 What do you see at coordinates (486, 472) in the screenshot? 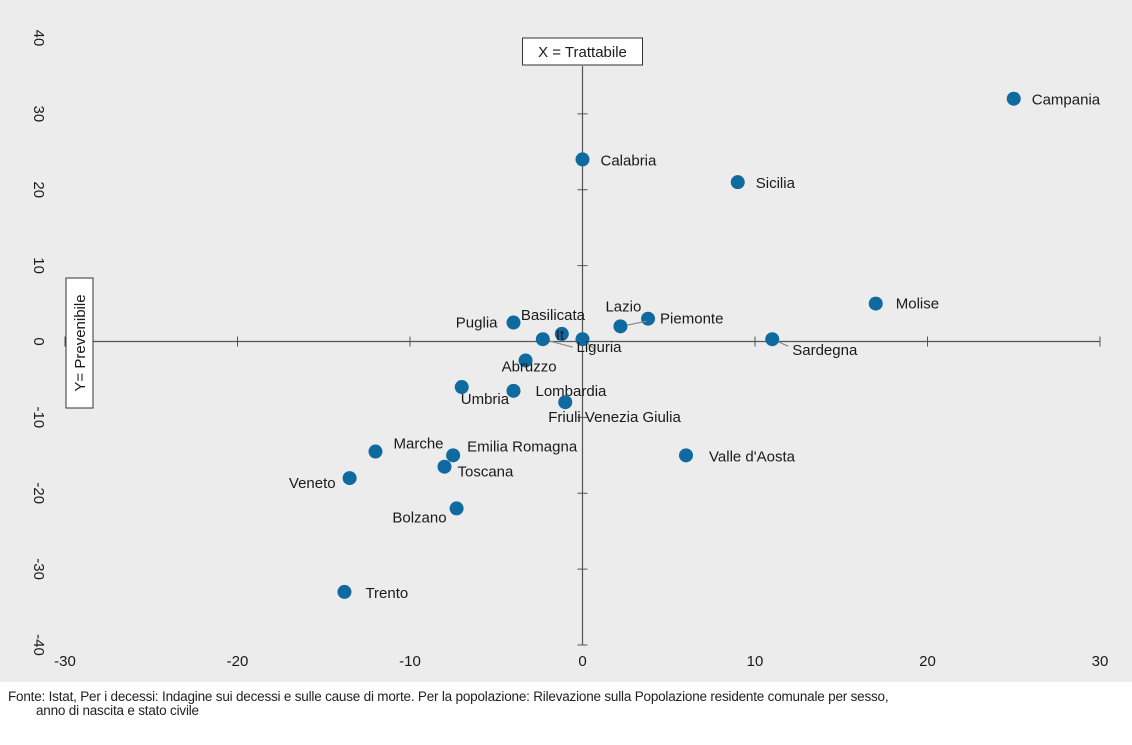
I see `point-label-toscana: Toscana` at bounding box center [486, 472].